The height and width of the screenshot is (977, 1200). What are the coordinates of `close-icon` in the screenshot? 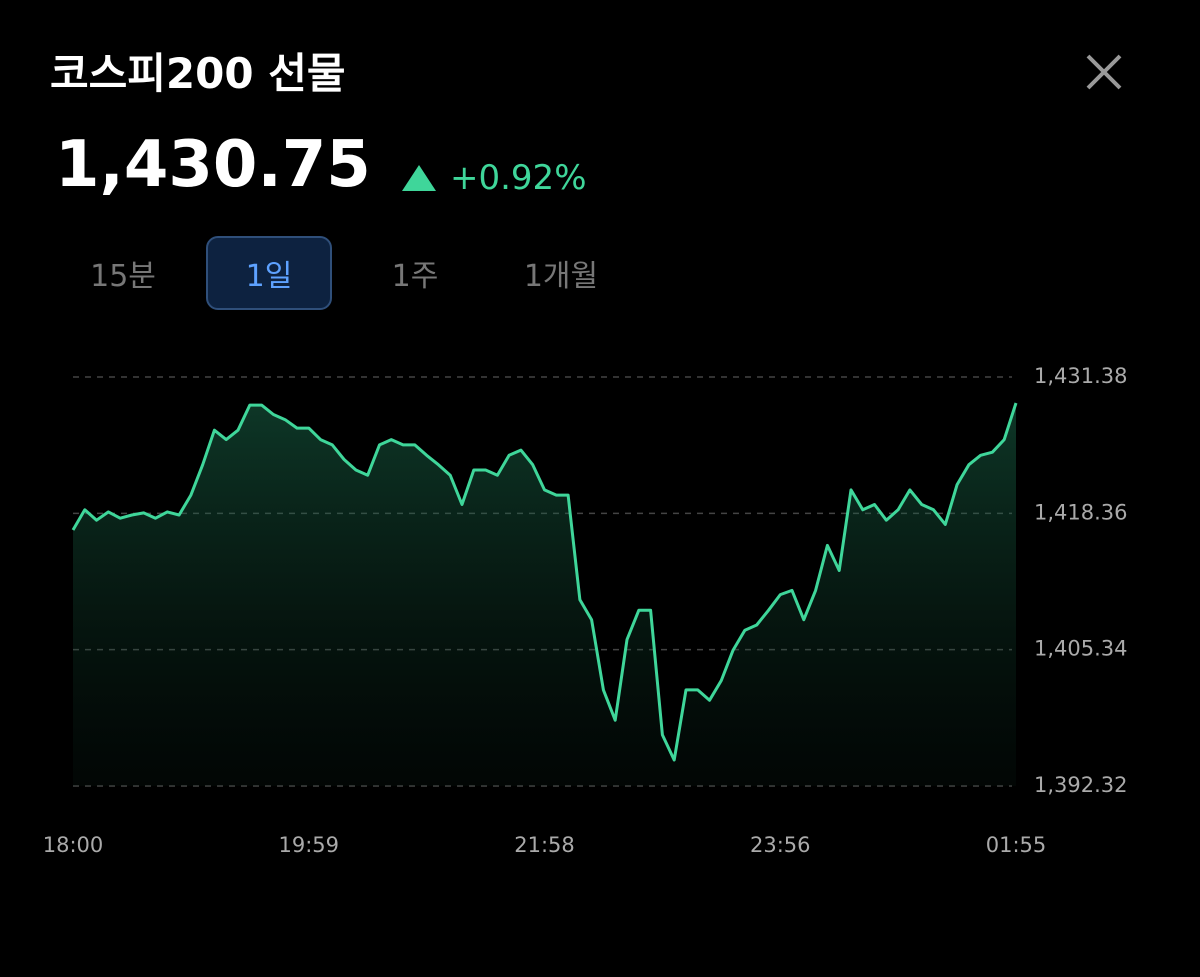 It's located at (1104, 72).